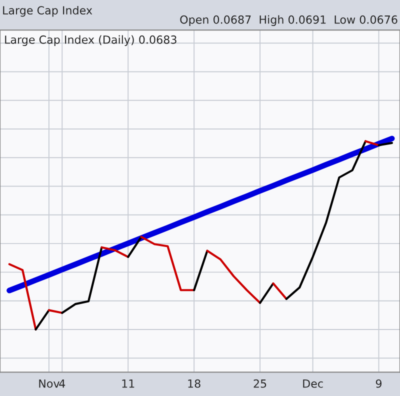 Image resolution: width=400 pixels, height=396 pixels. I want to click on x-tick-label: 18, so click(194, 383).